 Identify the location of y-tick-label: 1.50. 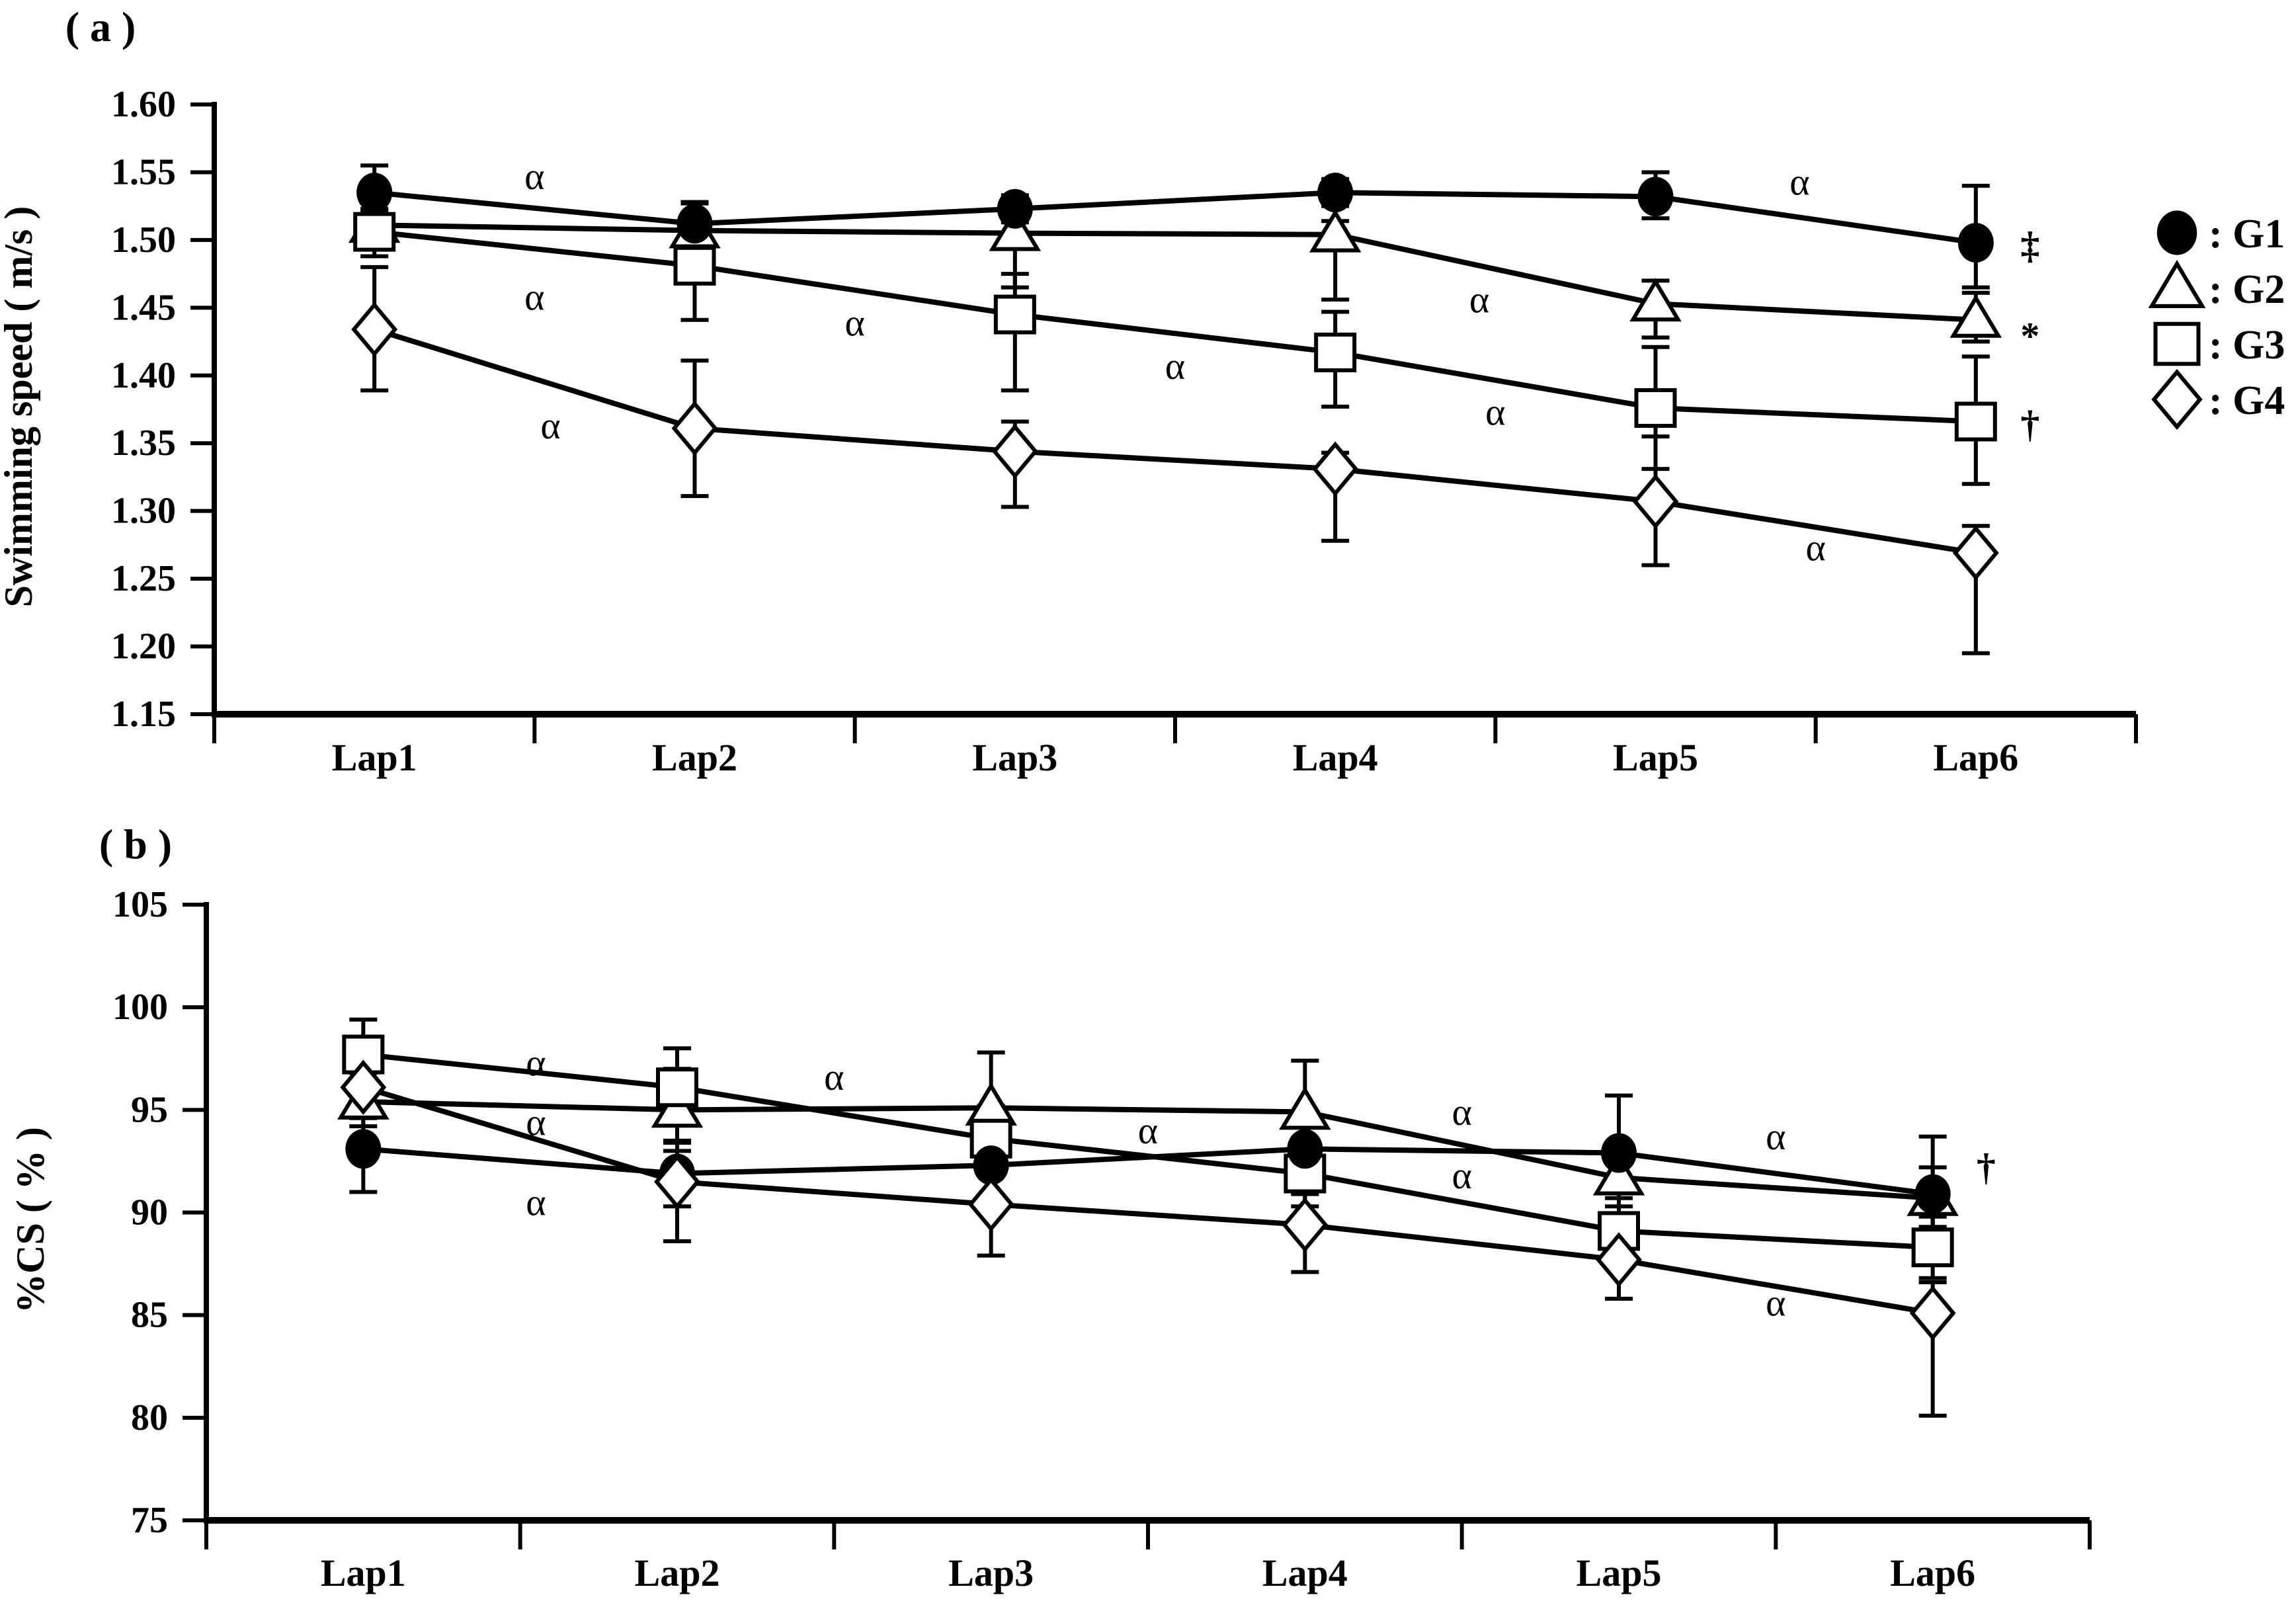
(143, 241).